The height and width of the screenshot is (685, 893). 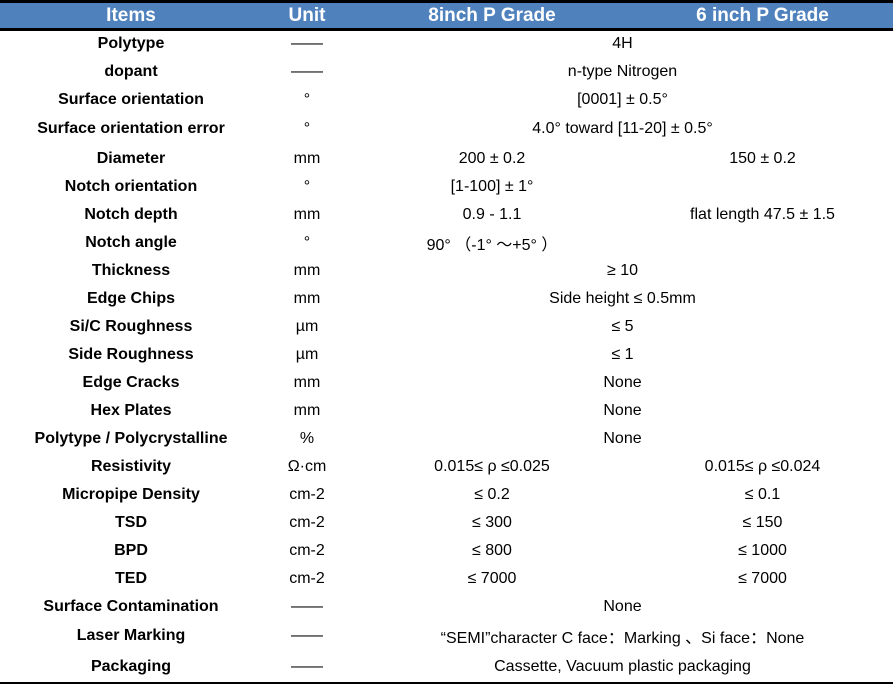 I want to click on table-row: Edge Chips mm Side height ≤ 0.5mm, so click(x=446, y=299).